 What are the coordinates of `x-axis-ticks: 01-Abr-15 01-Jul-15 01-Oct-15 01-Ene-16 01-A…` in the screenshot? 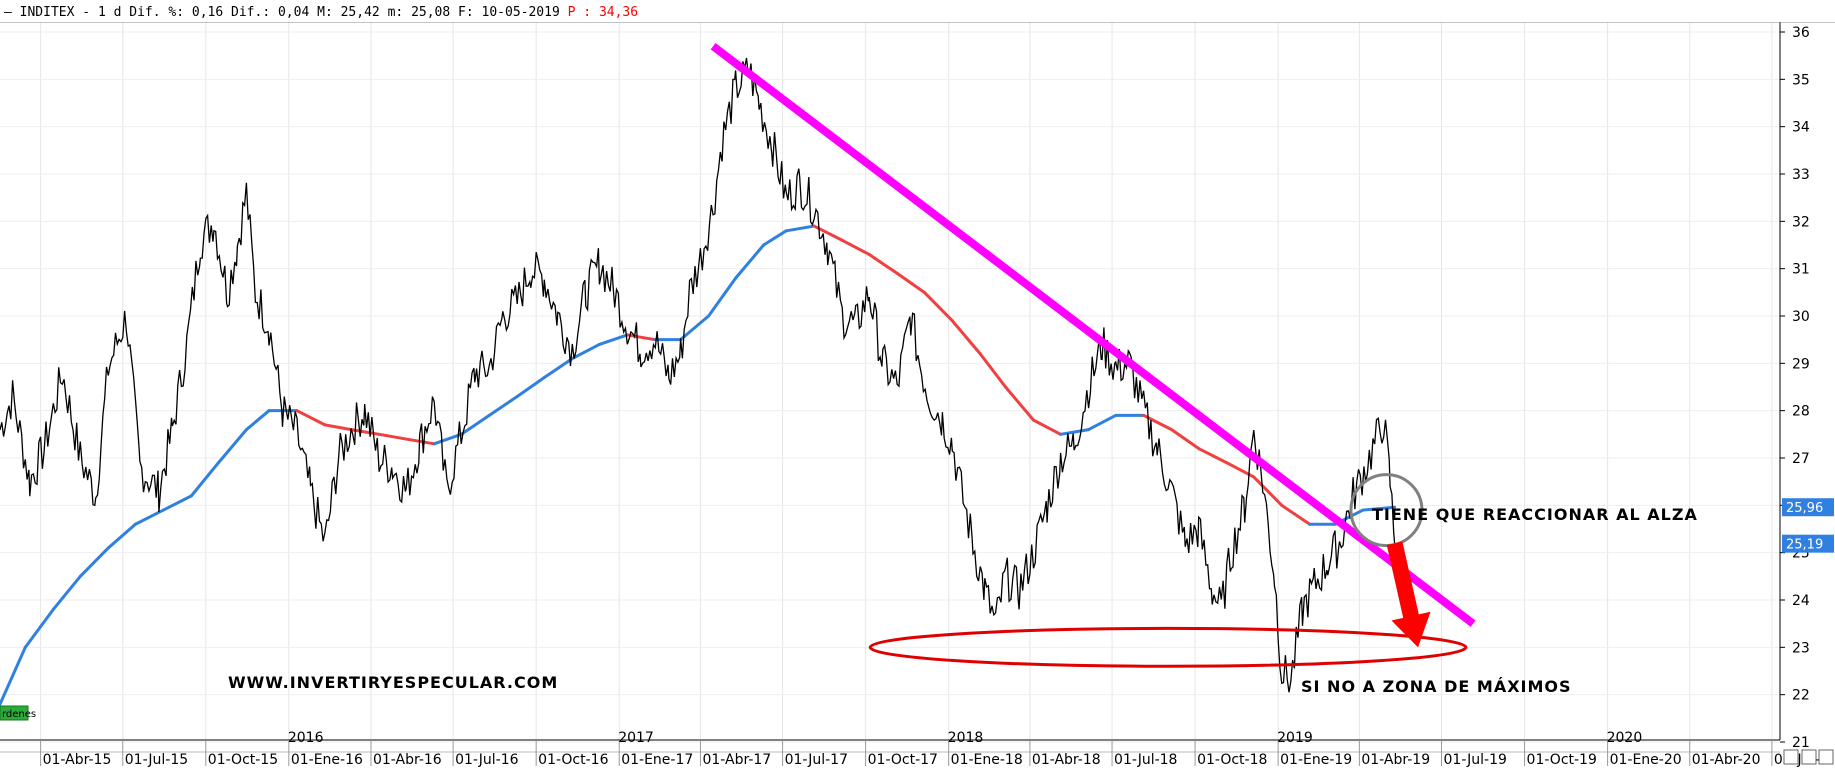 It's located at (934, 749).